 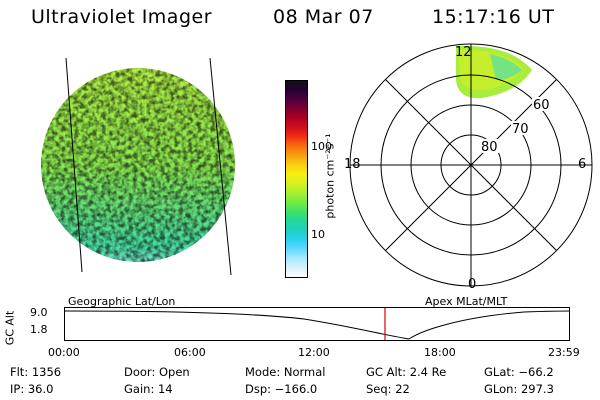 I want to click on info-door: Door: Open, so click(x=157, y=372).